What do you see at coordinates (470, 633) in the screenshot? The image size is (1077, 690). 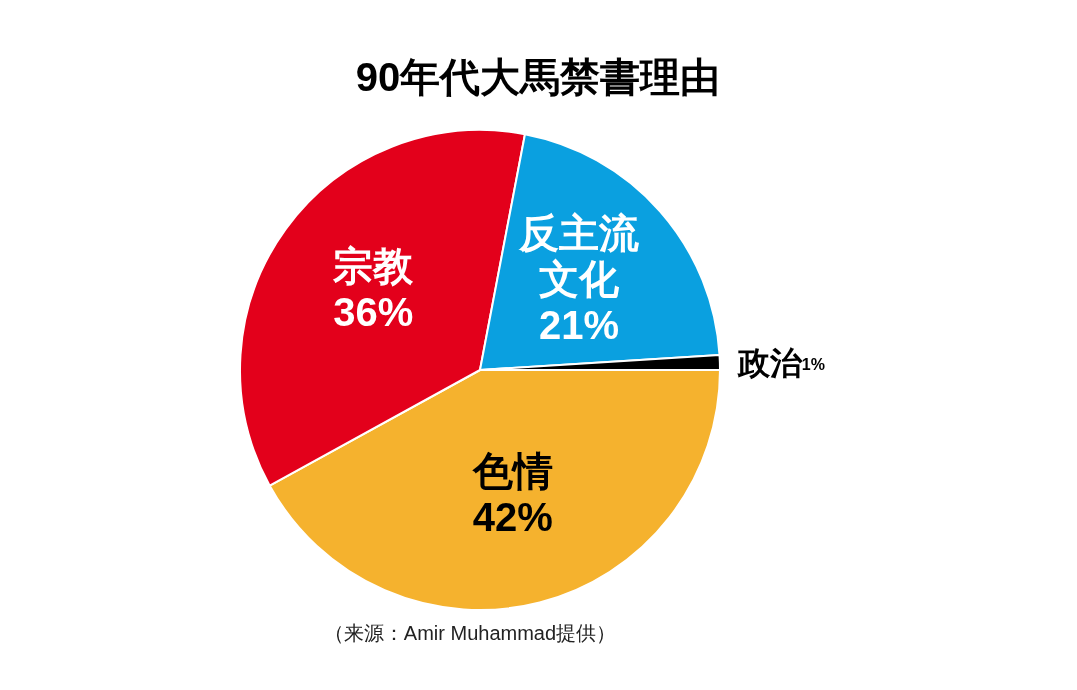 I see `annotation: （来源：Amir Muhammad提供）` at bounding box center [470, 633].